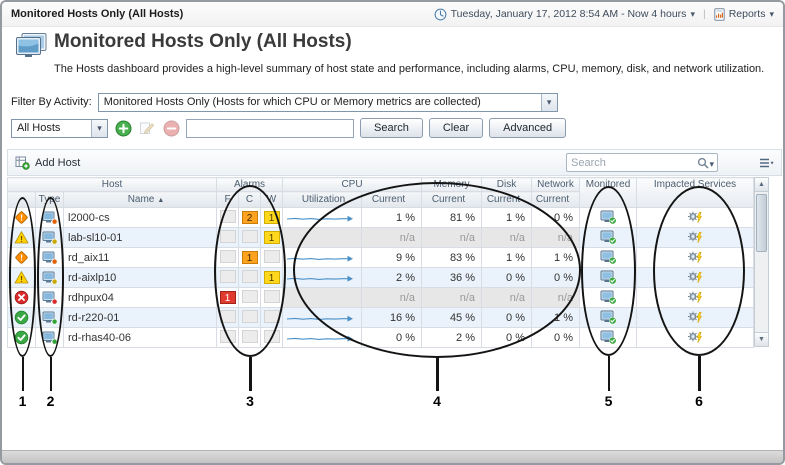 This screenshot has height=465, width=785. What do you see at coordinates (703, 163) in the screenshot?
I see `search-icon` at bounding box center [703, 163].